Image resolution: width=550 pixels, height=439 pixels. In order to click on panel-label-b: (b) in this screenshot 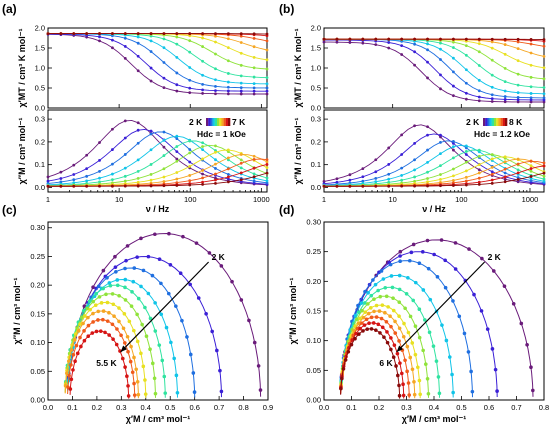, I will do `click(286, 9)`.